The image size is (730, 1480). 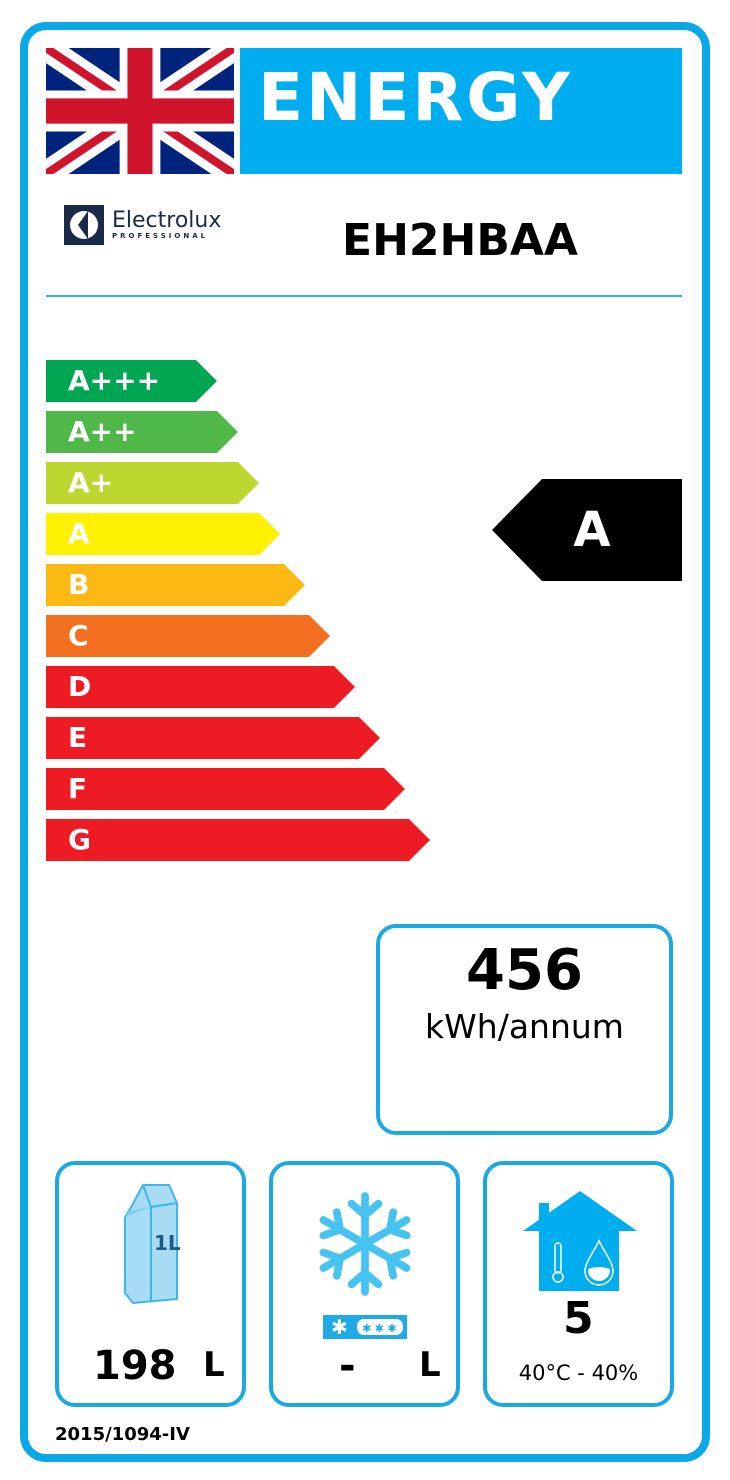 I want to click on climate-conditions: 40°C - 40%, so click(x=578, y=1373).